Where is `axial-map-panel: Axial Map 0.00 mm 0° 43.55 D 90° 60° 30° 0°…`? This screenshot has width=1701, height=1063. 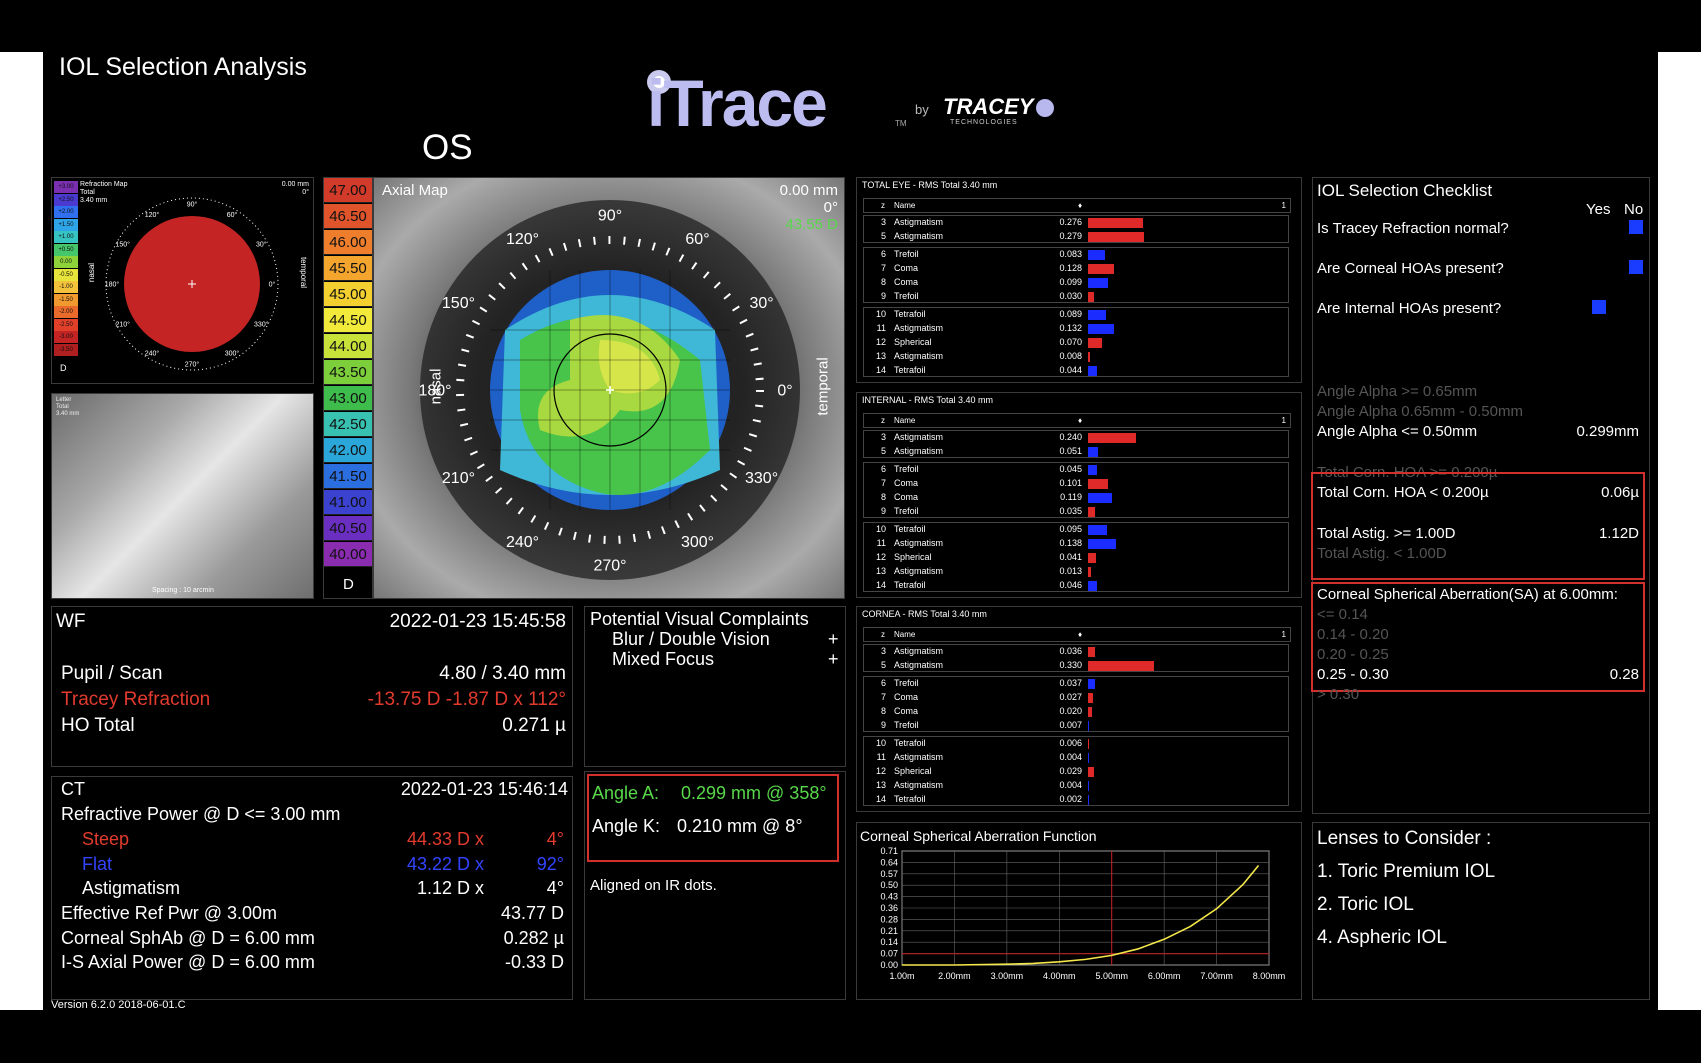
axial-map-panel: Axial Map 0.00 mm 0° 43.55 D 90° 60° 30° 0°… is located at coordinates (609, 388).